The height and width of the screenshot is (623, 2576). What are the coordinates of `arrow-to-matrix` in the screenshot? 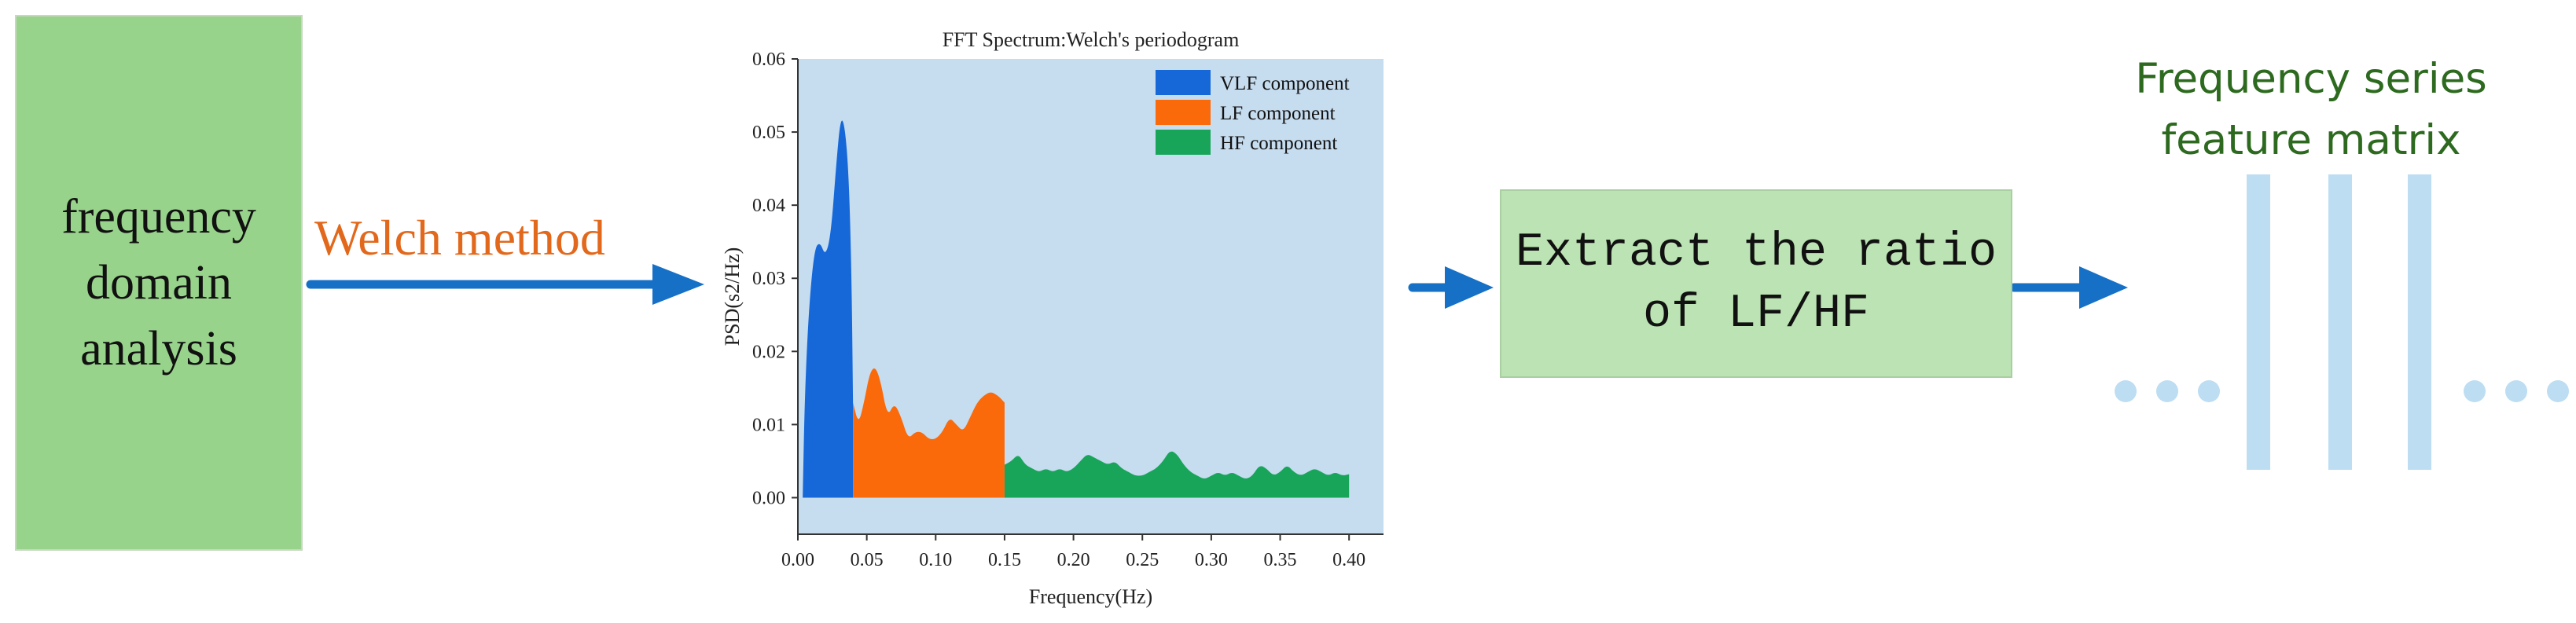 It's located at (2068, 287).